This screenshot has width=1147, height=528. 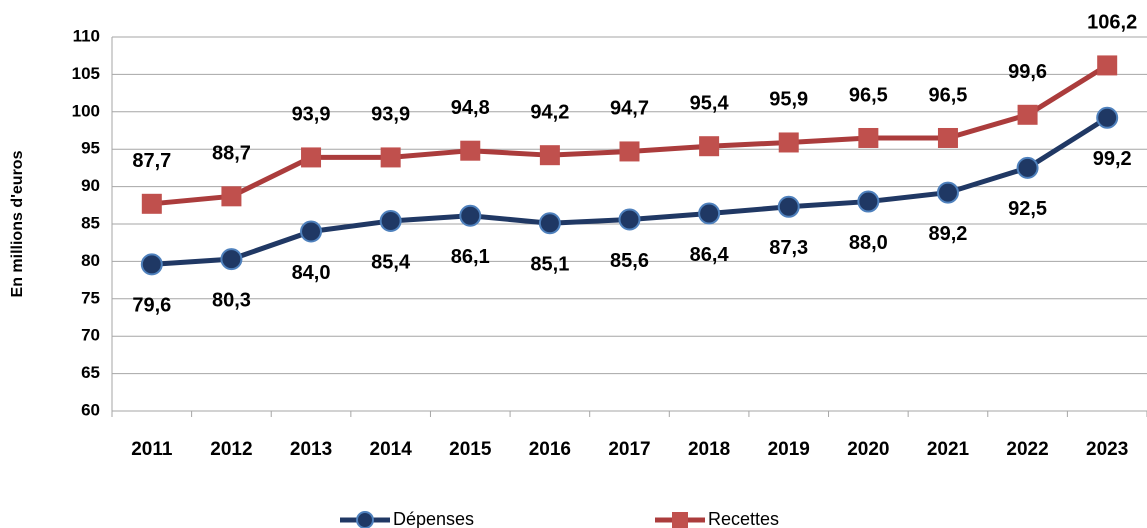 I want to click on y-tick-label: 65, so click(x=90, y=372).